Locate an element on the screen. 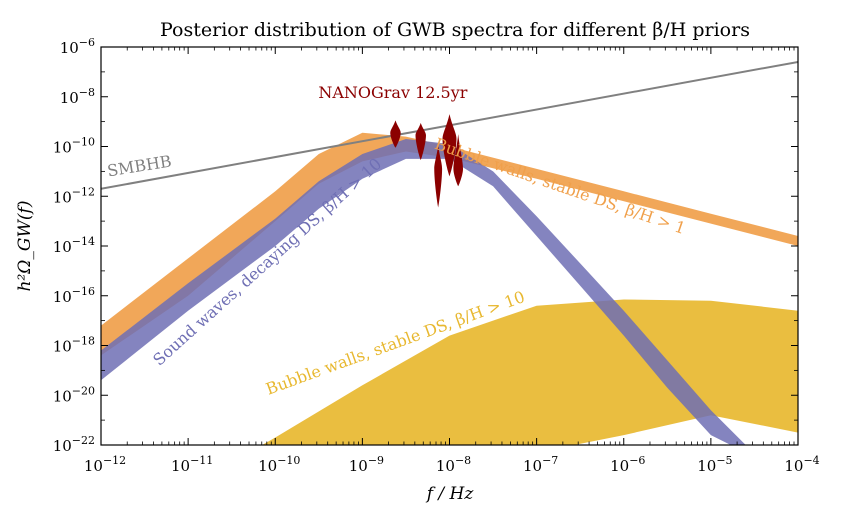 The width and height of the screenshot is (843, 521). y-tick-label: 10⁻¹⁰ is located at coordinates (74, 146).